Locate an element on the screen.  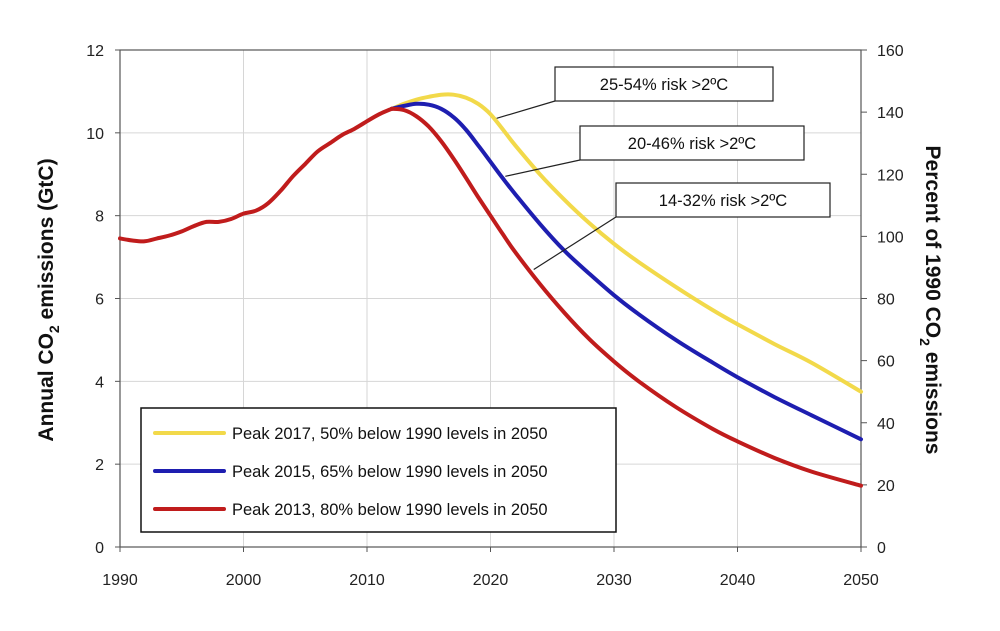
historical-line is located at coordinates (256, 175).